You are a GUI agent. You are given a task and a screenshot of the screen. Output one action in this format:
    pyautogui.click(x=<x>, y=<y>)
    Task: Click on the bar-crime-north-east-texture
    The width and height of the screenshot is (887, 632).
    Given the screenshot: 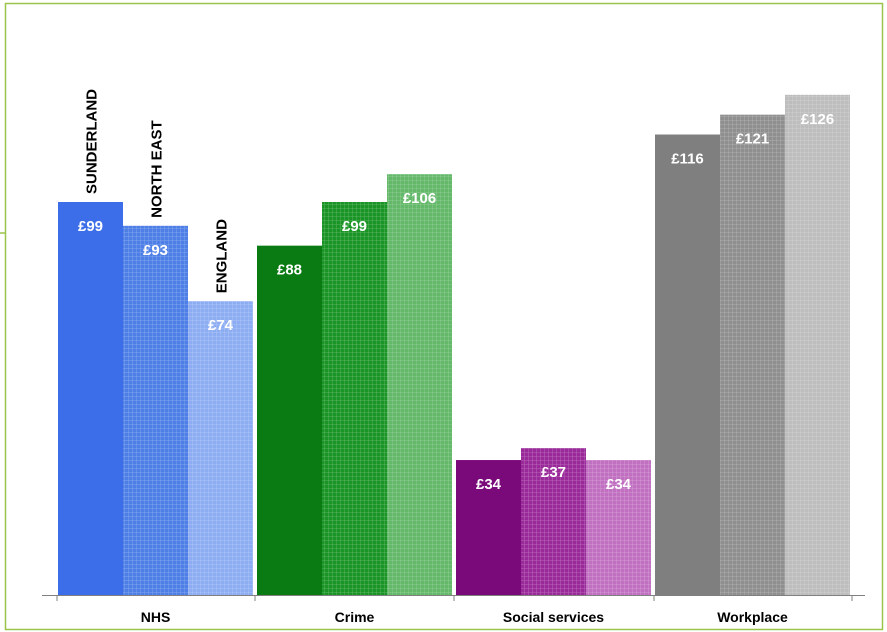 What is the action you would take?
    pyautogui.click(x=354, y=398)
    